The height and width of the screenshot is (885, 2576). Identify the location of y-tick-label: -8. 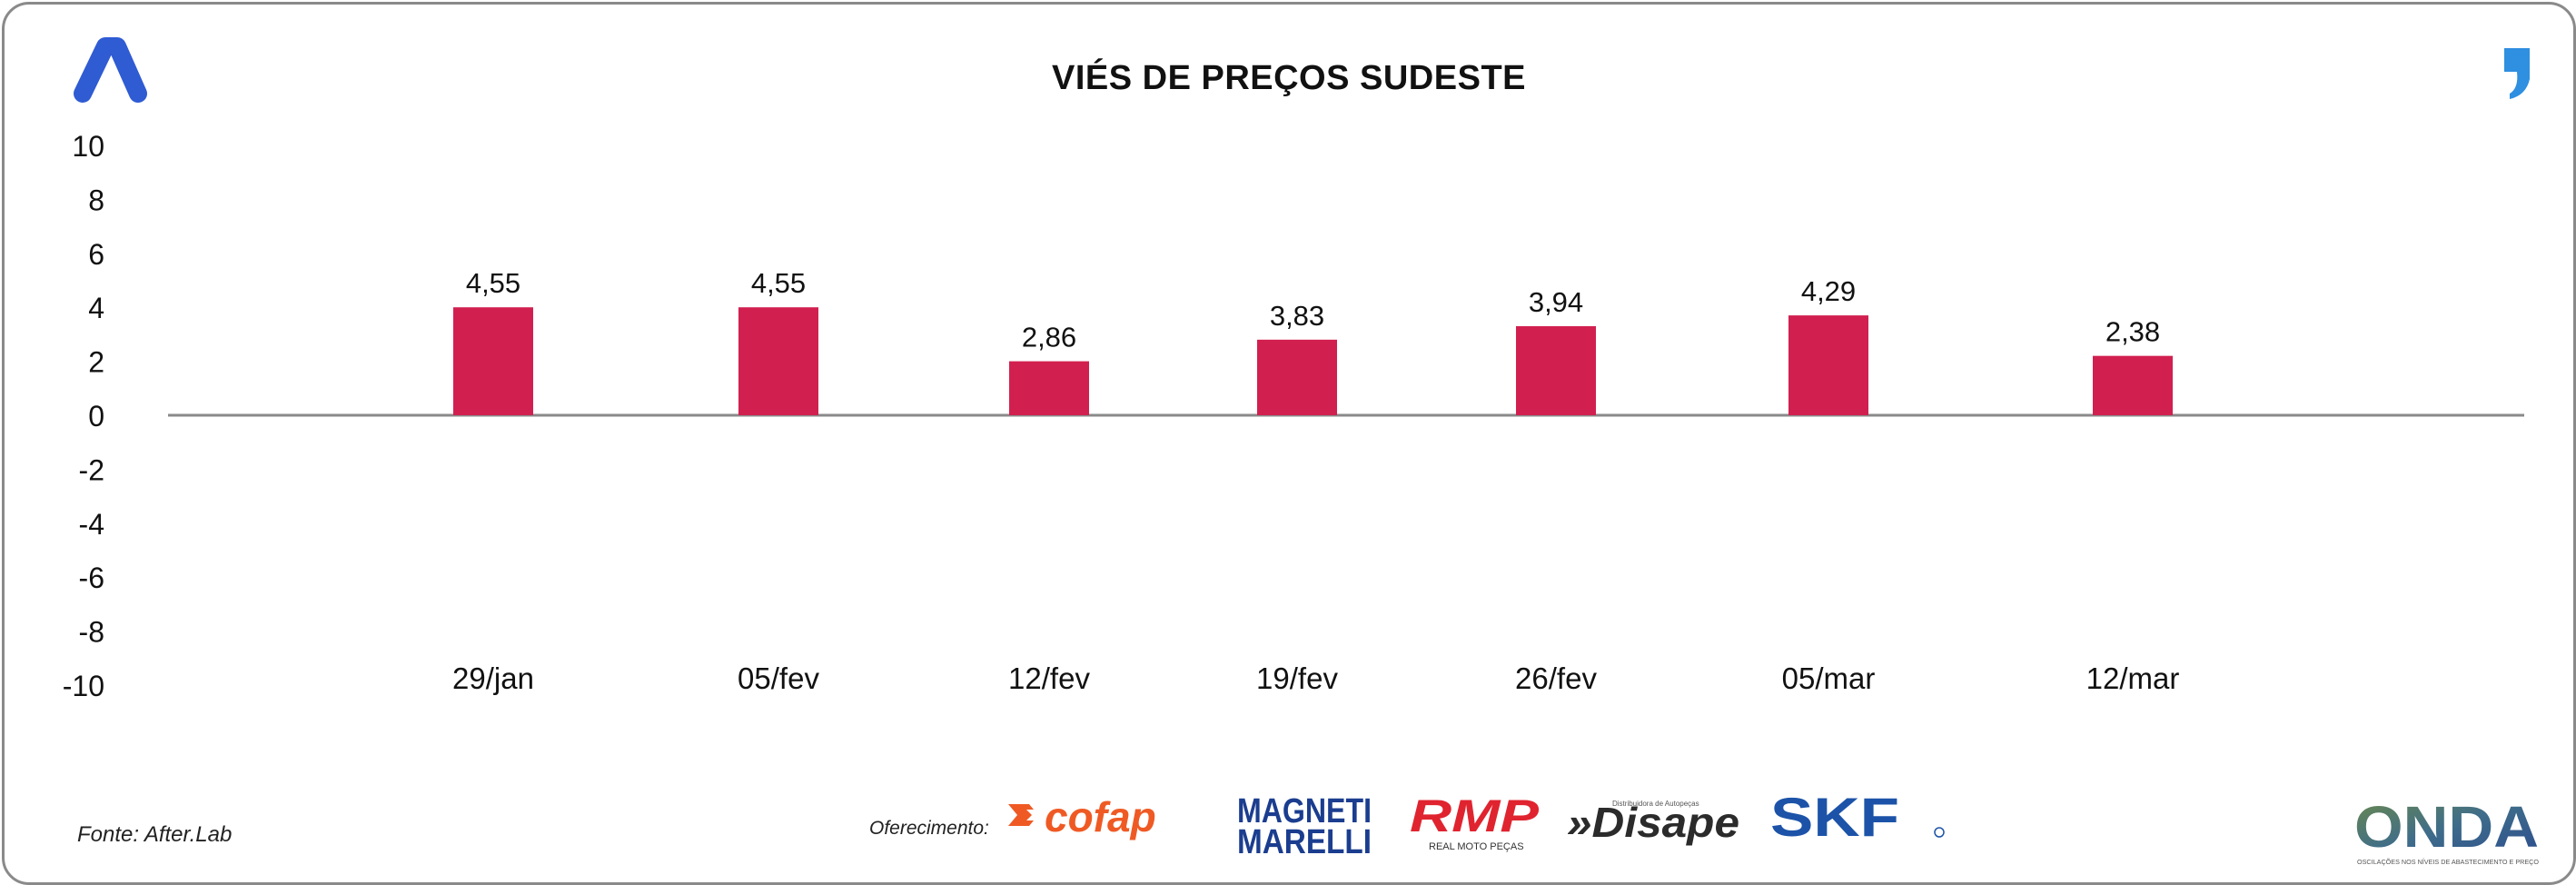
(91, 632).